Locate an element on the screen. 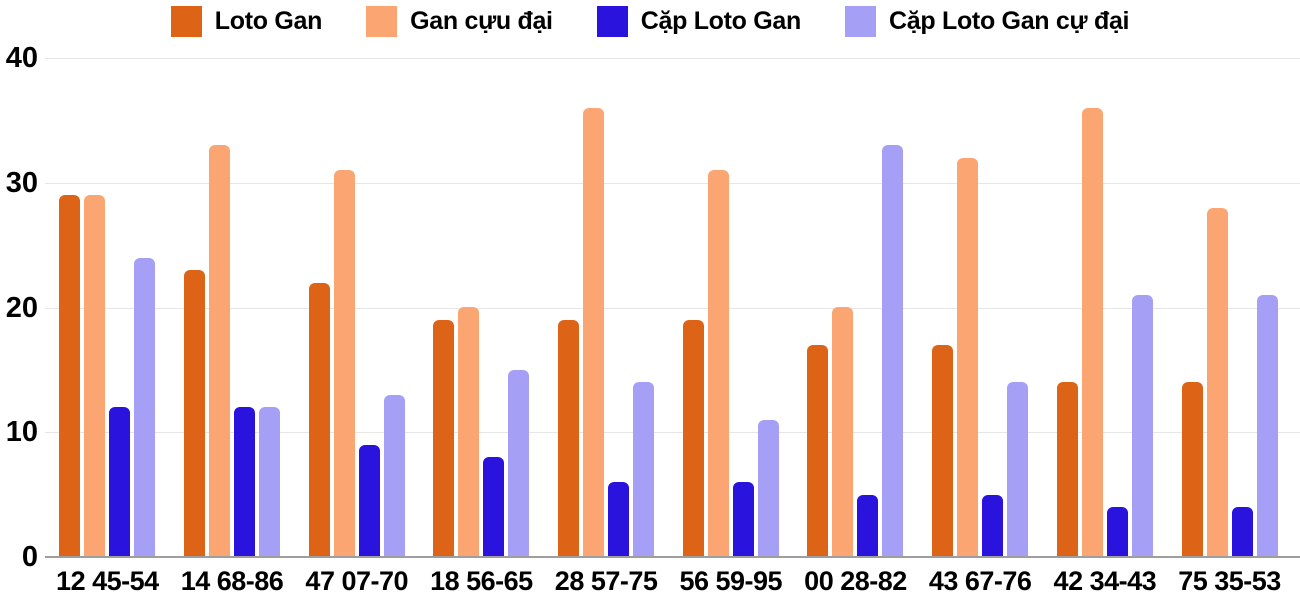 This screenshot has height=600, width=1300. x-axis-label: 28 57-75 is located at coordinates (606, 581).